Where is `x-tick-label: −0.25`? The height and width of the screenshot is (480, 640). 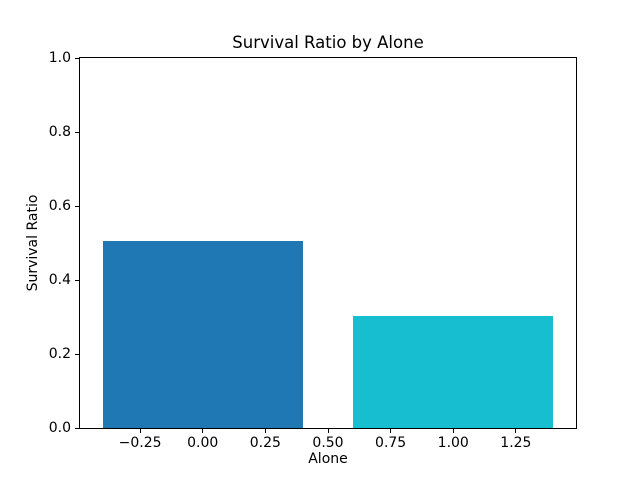 x-tick-label: −0.25 is located at coordinates (140, 443).